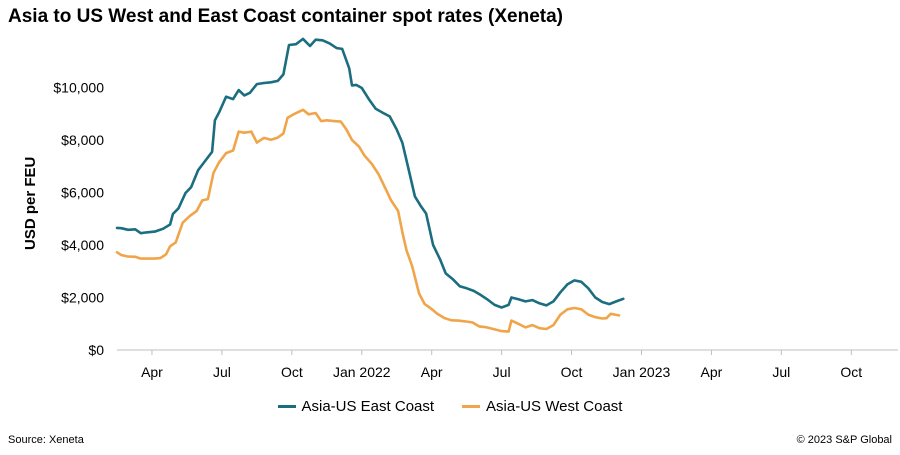  I want to click on source-note: Source: Xeneta, so click(46, 440).